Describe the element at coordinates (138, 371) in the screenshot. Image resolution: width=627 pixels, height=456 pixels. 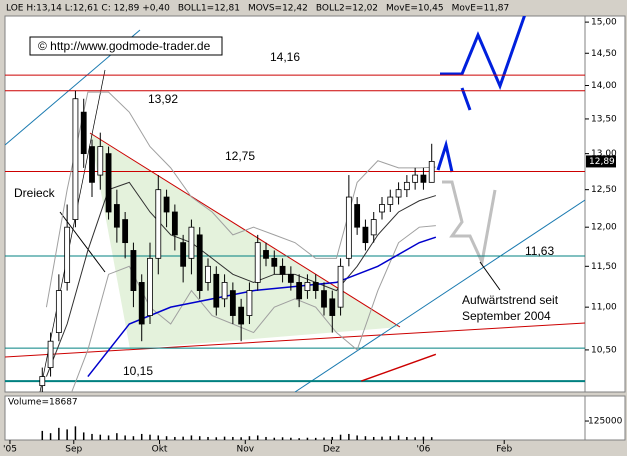
I see `level-label: 10,15` at that location.